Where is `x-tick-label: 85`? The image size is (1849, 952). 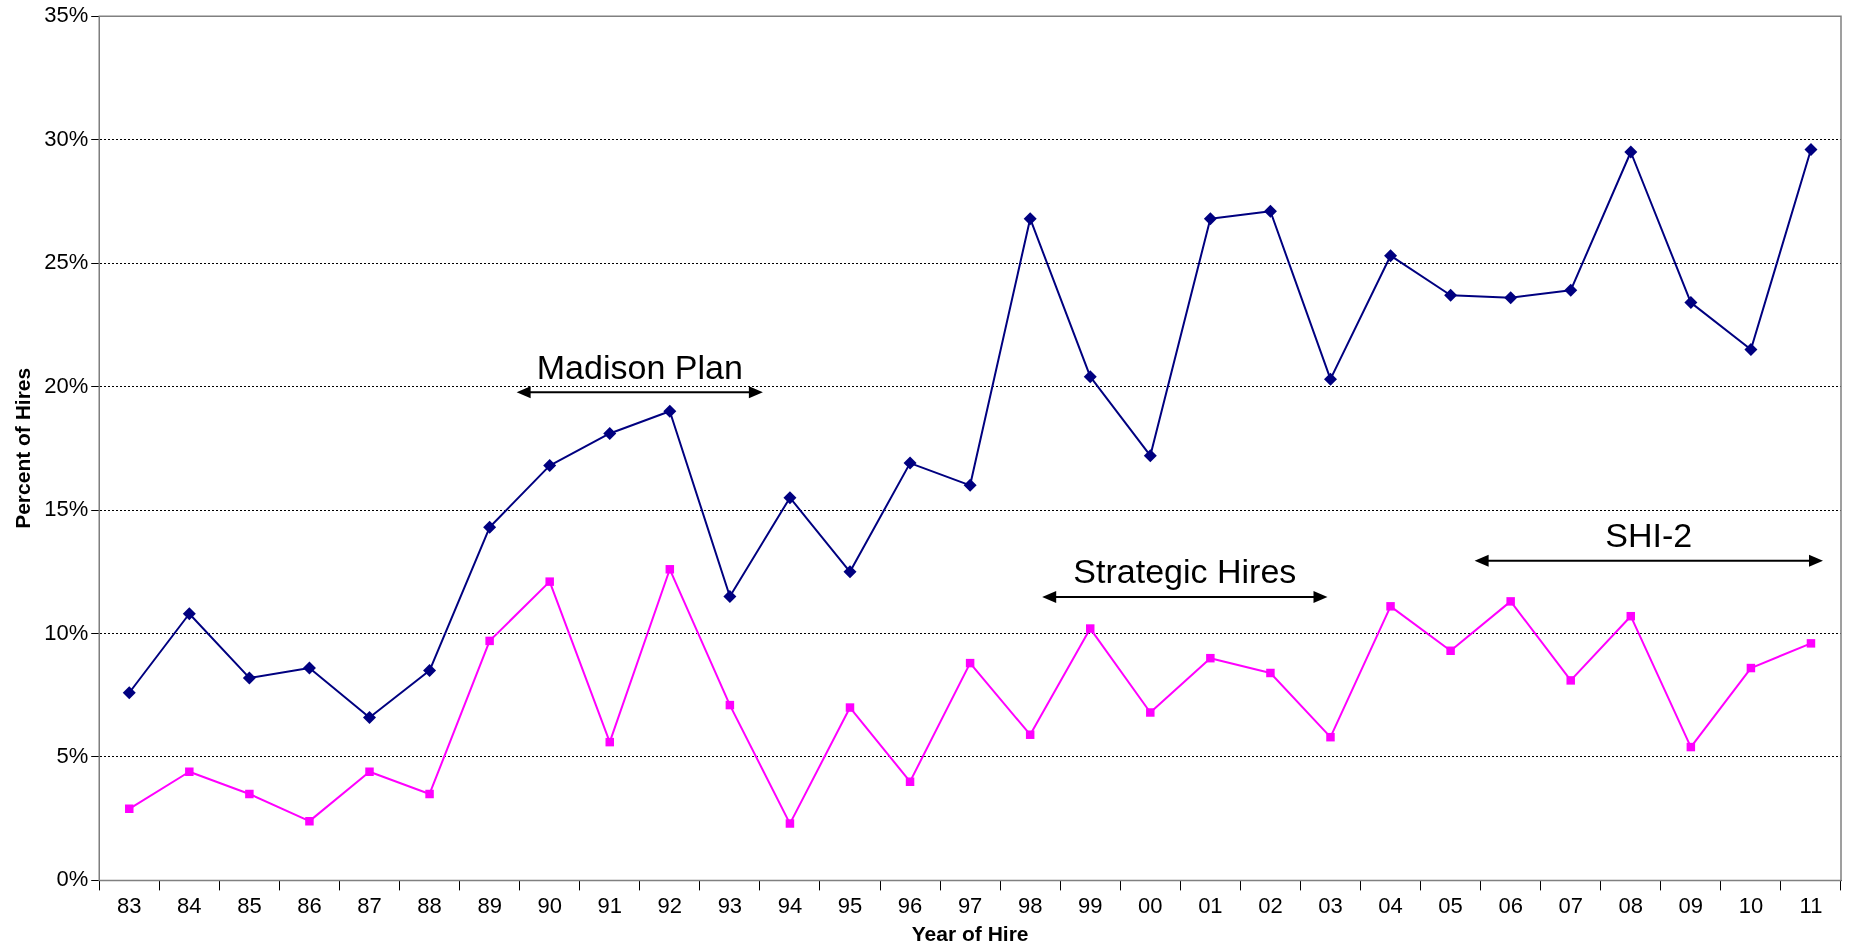 x-tick-label: 85 is located at coordinates (249, 905).